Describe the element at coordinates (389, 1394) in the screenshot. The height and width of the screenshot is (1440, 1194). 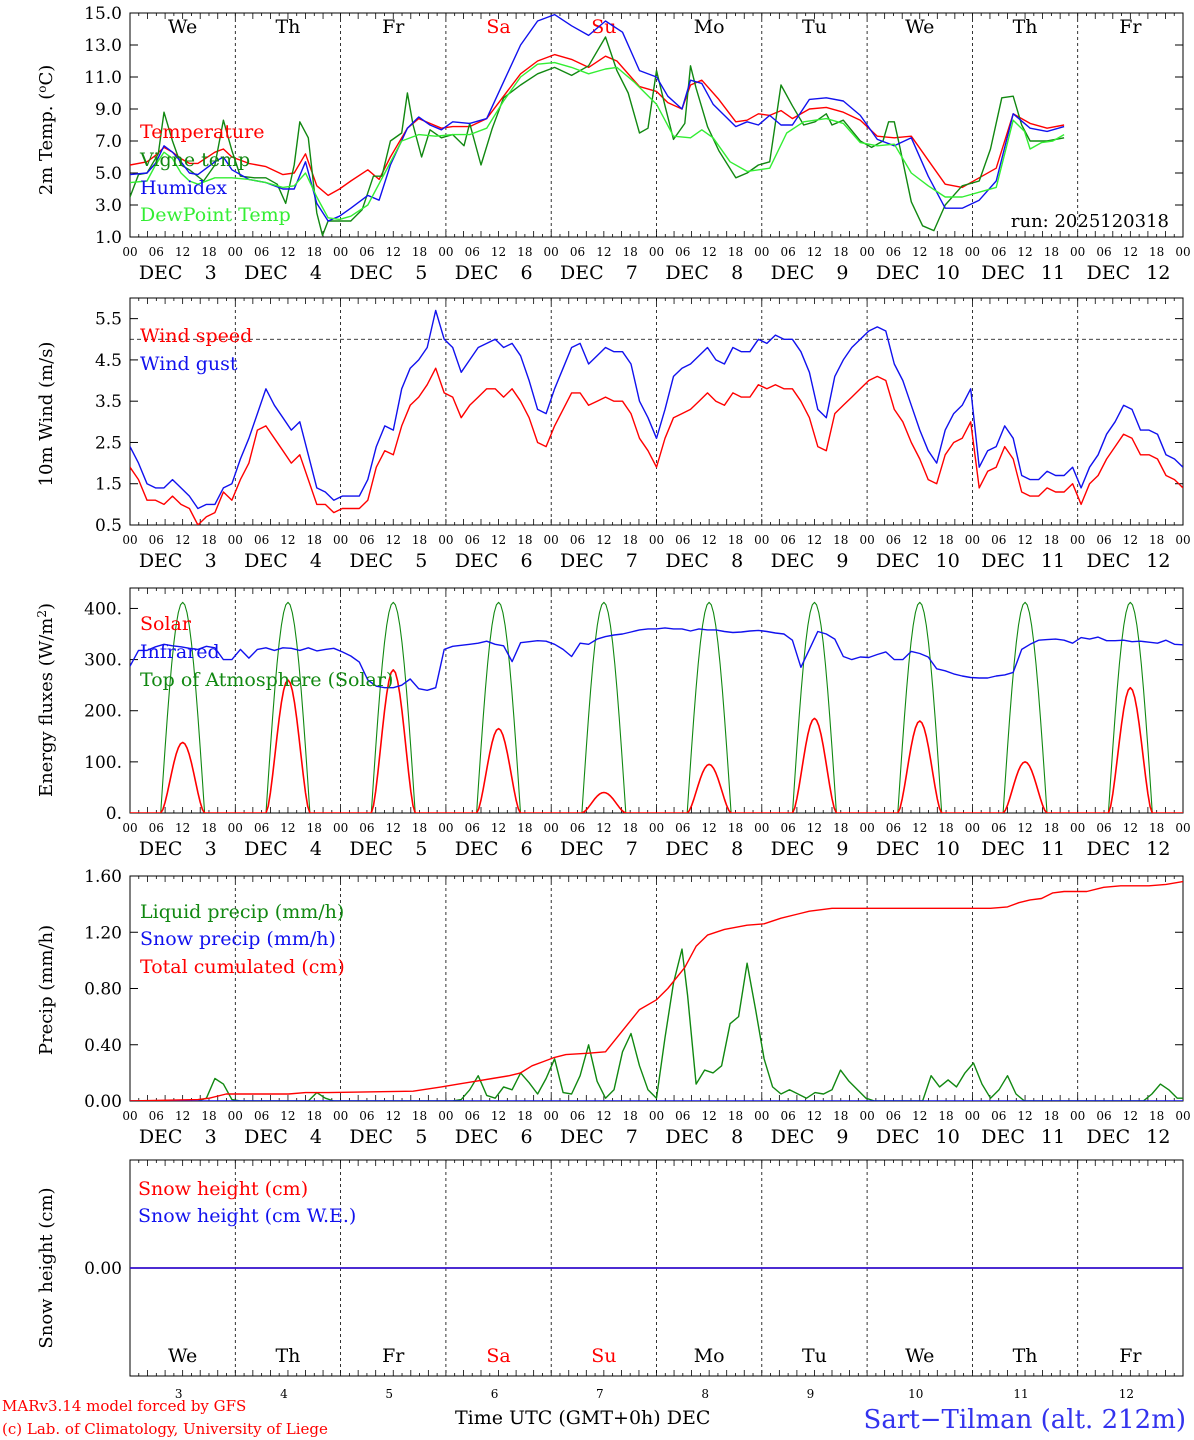
I see `footer-date-number: 5` at that location.